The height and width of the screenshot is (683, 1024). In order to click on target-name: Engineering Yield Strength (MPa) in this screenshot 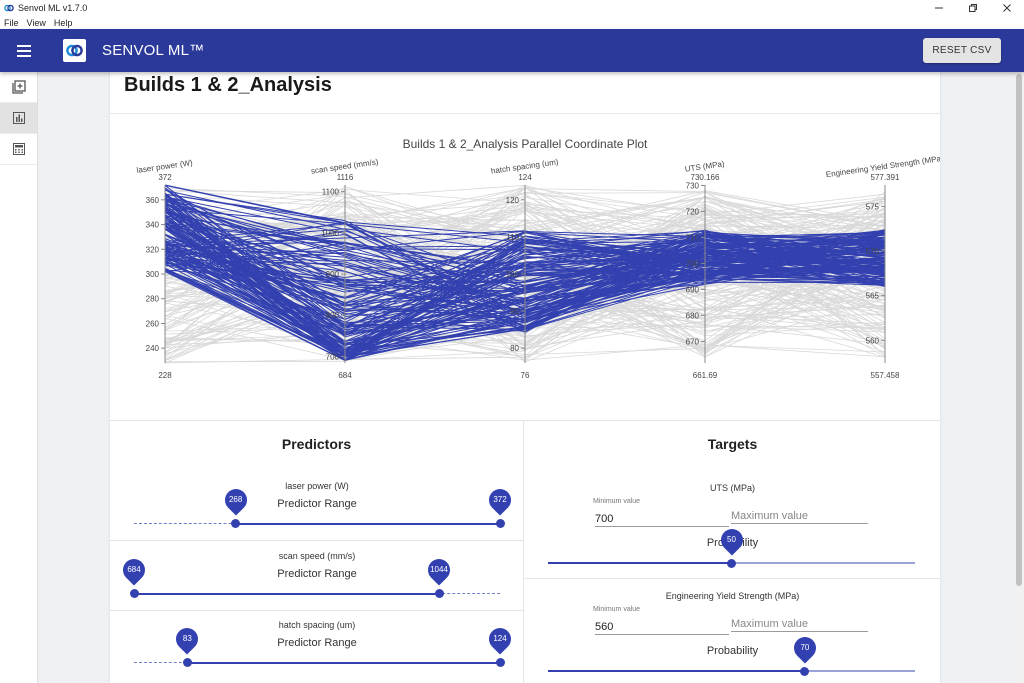, I will do `click(732, 596)`.